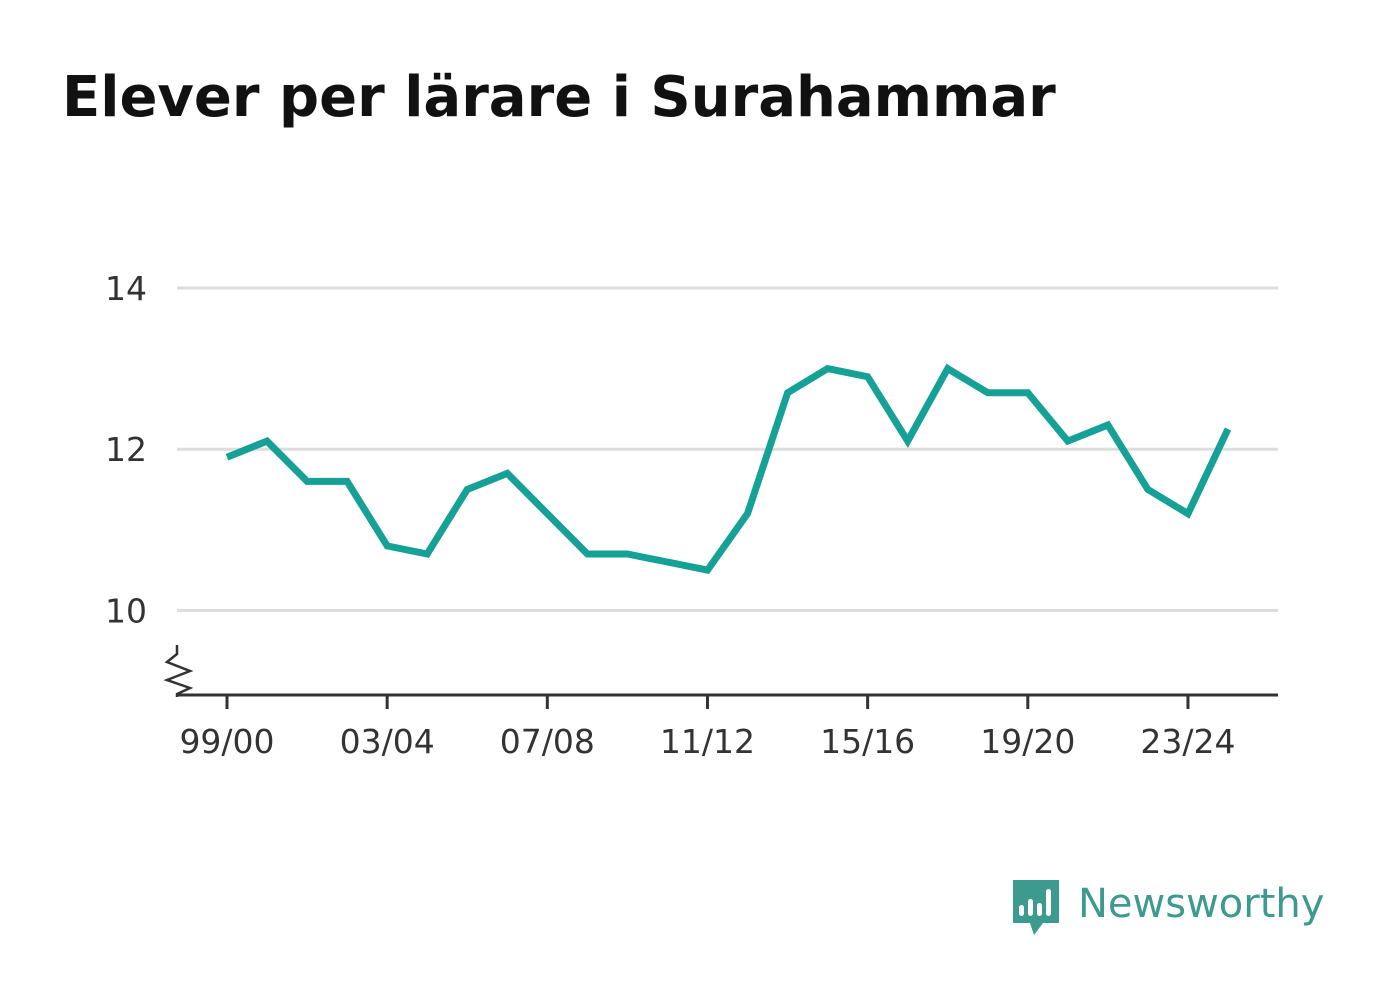 This screenshot has height=999, width=1382. Describe the element at coordinates (559, 97) in the screenshot. I see `chart-title: Elever per lärare i Surahammar` at that location.